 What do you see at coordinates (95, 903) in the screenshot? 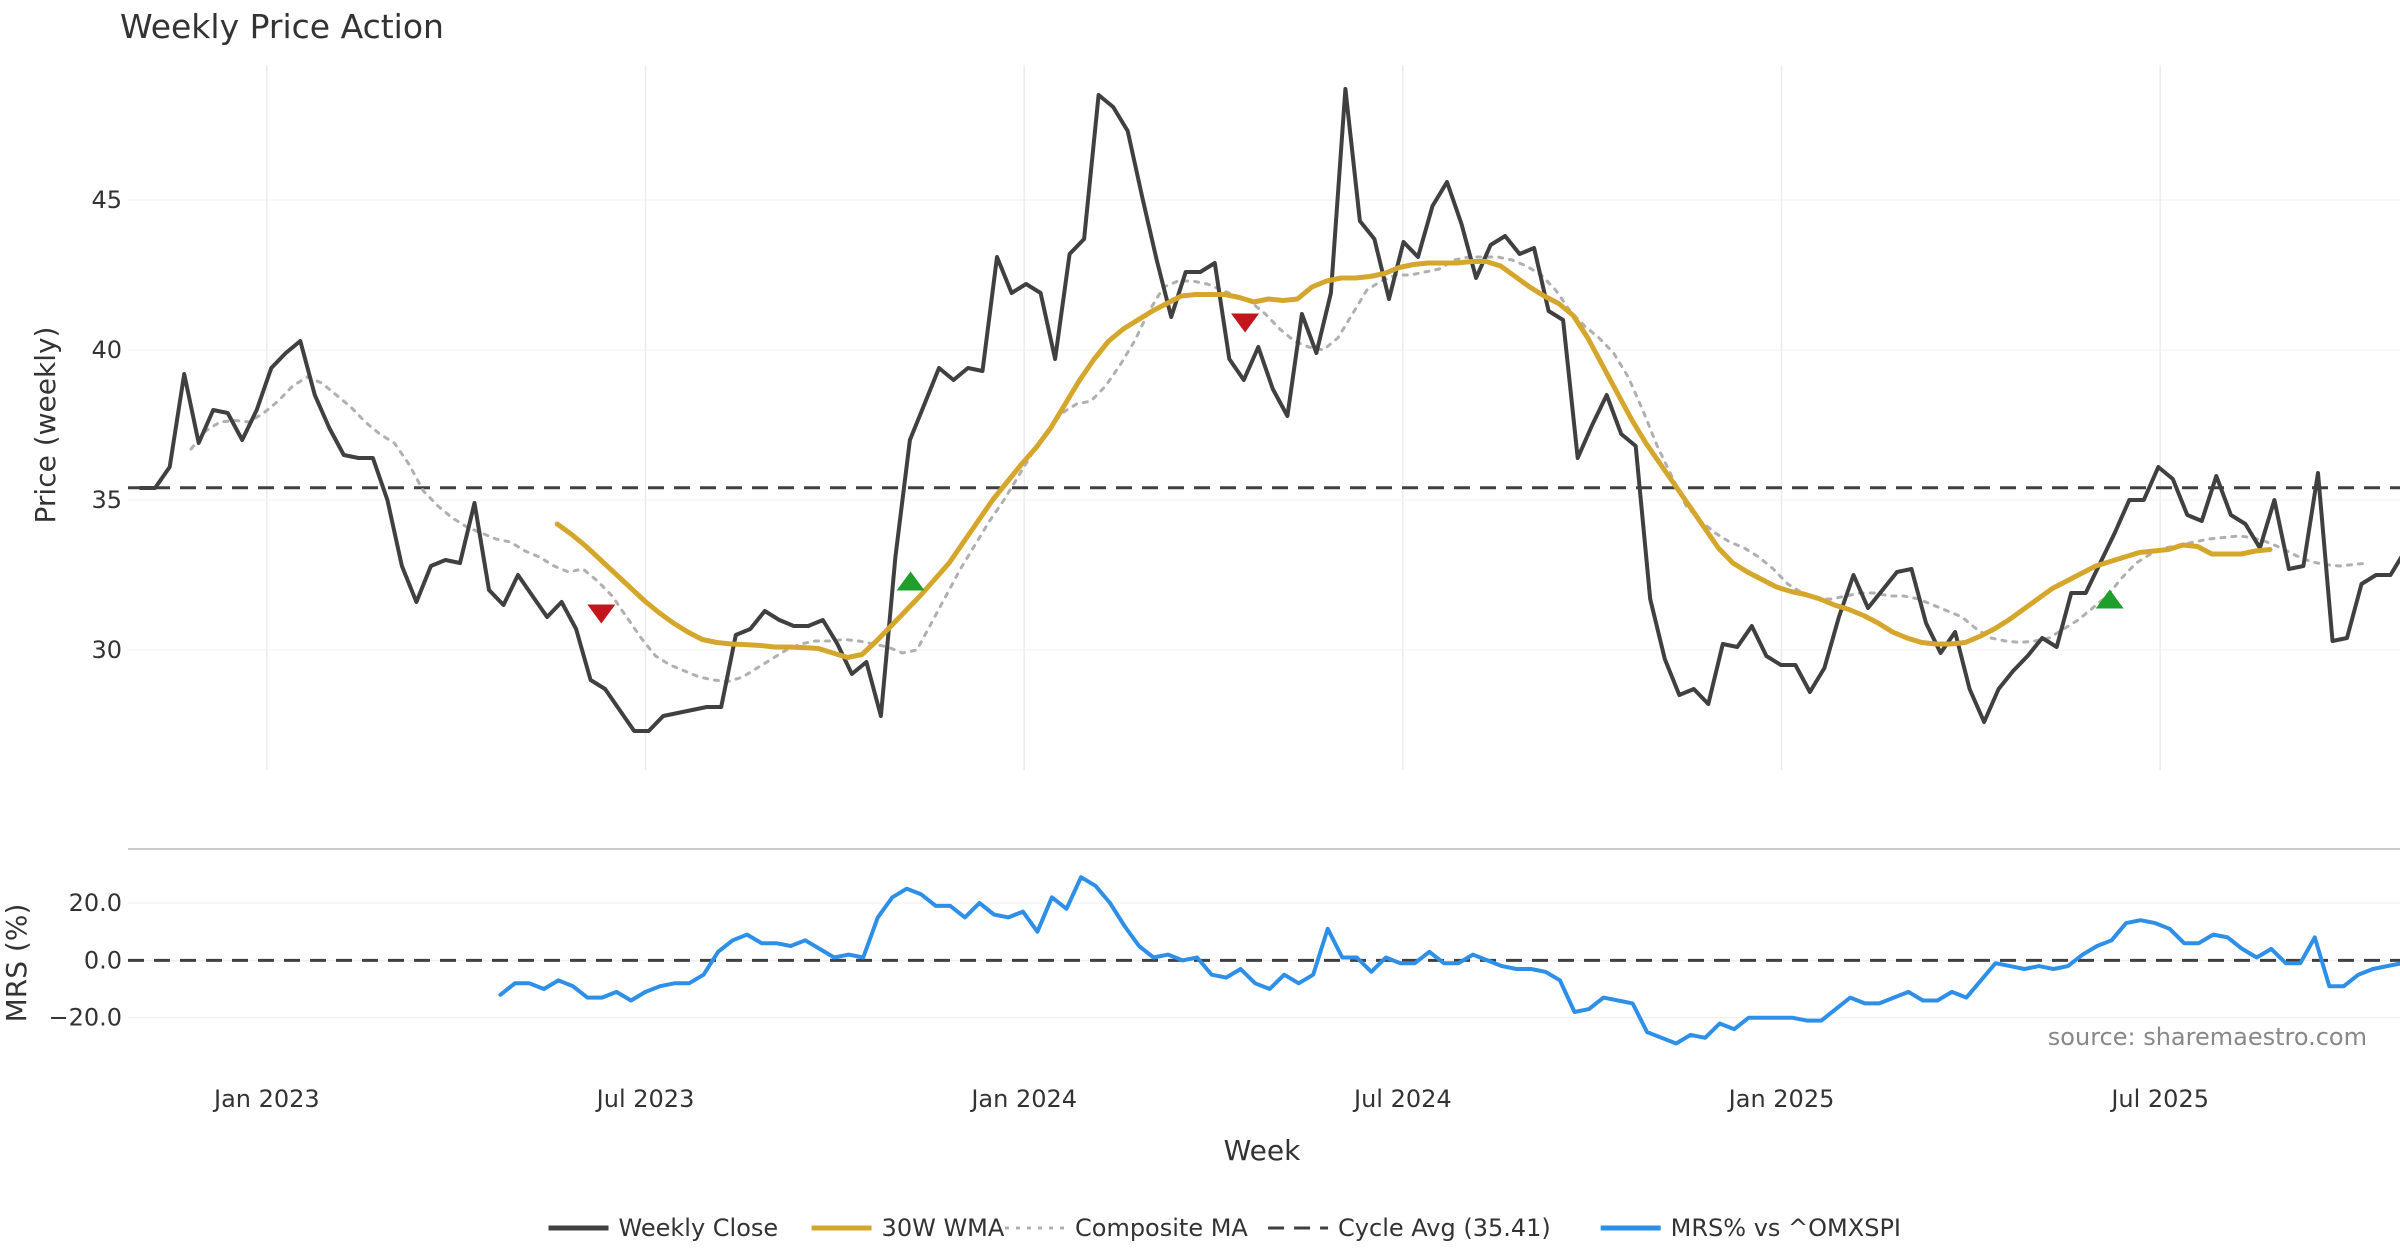
I see `mrs-y-tick-label: 20.0` at bounding box center [95, 903].